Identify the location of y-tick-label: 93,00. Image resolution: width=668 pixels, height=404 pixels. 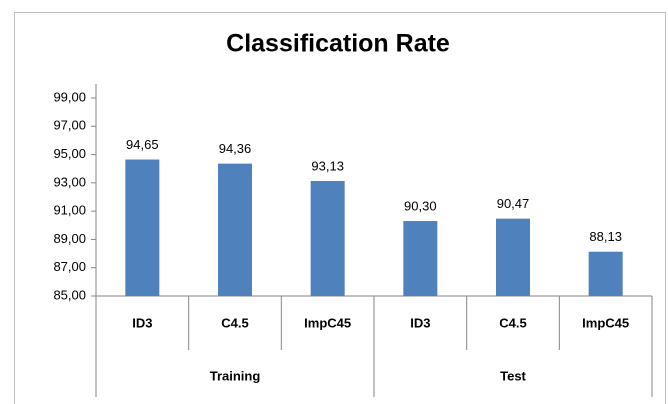
(69, 181).